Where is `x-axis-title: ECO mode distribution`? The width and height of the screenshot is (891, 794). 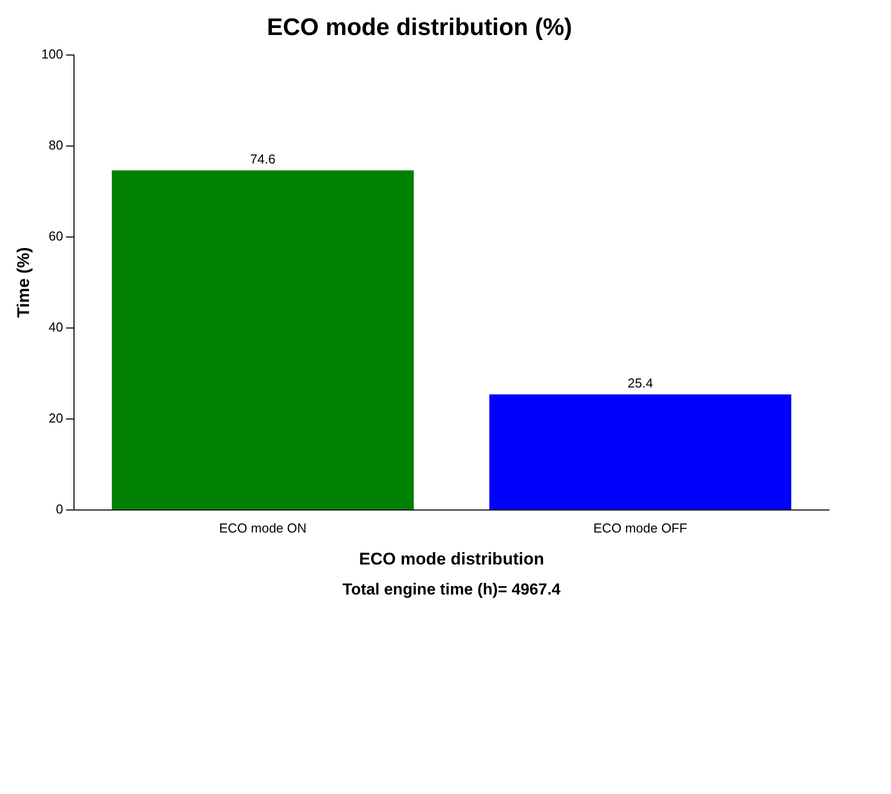
x-axis-title: ECO mode distribution is located at coordinates (451, 558).